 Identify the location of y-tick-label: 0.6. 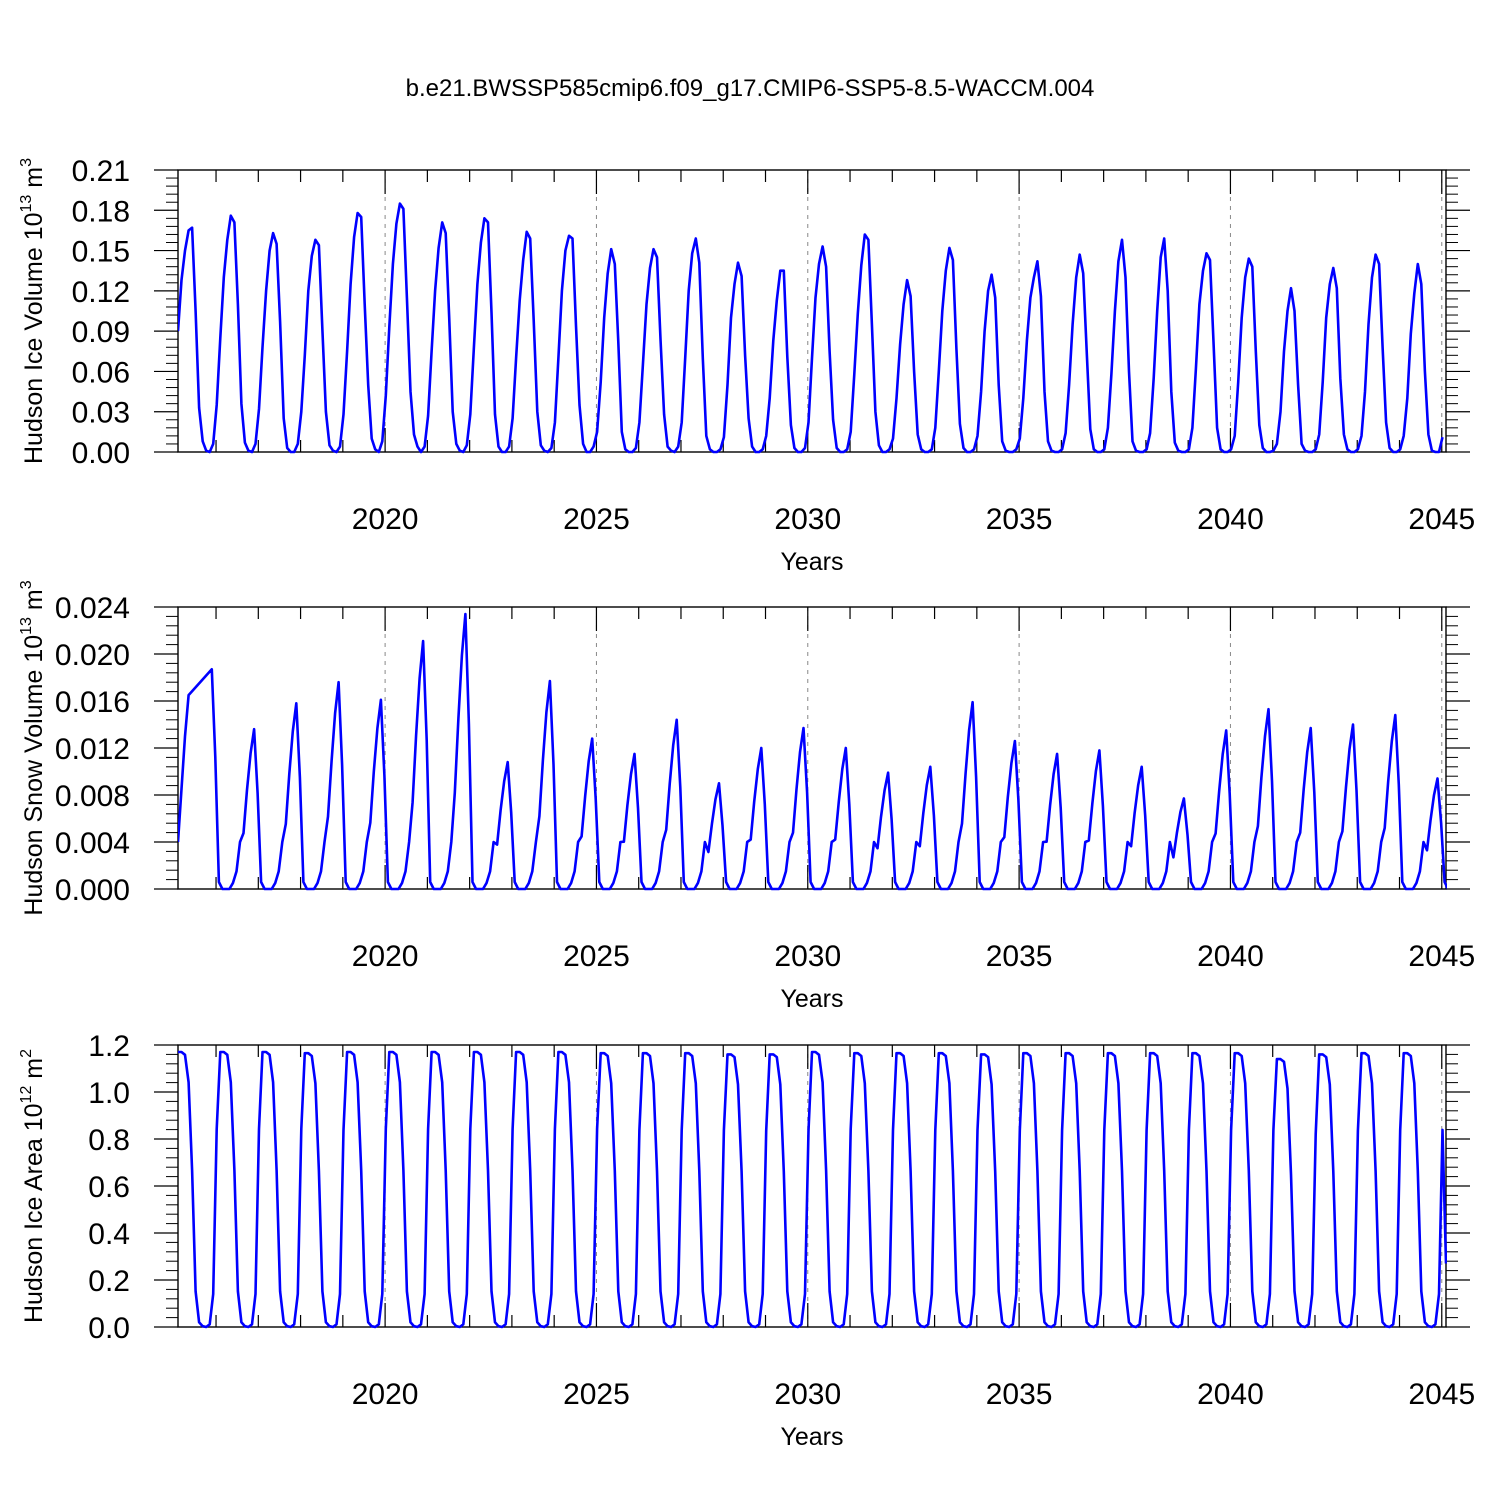
(109, 1187).